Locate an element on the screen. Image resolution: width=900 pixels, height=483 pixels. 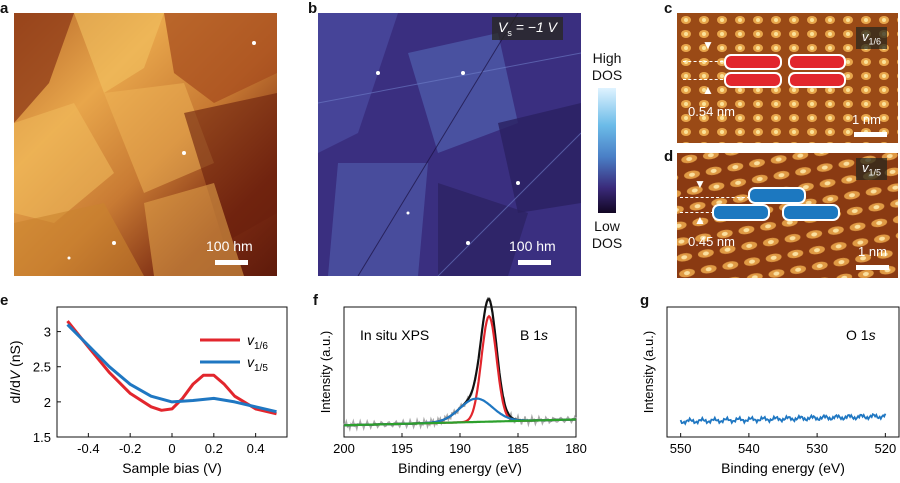
chart-g-ylabel: Intensity (a.u.) is located at coordinates (648, 372).